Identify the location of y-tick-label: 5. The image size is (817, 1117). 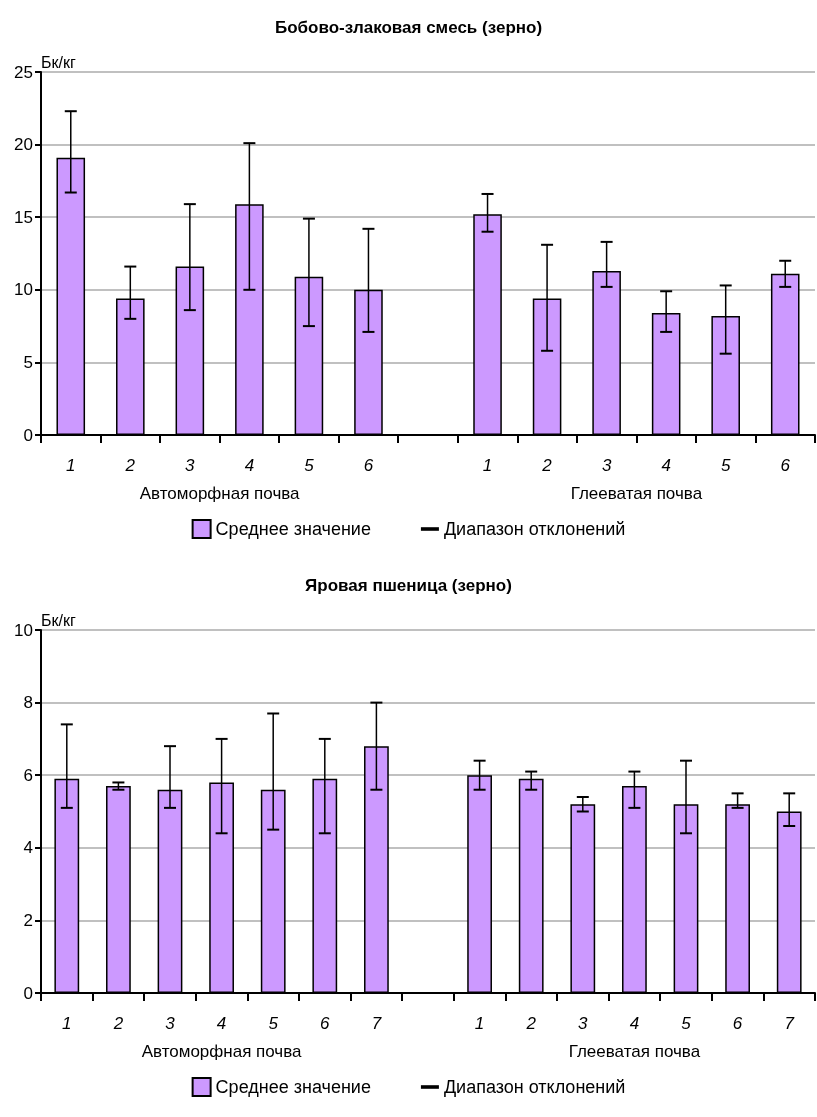
(28, 362).